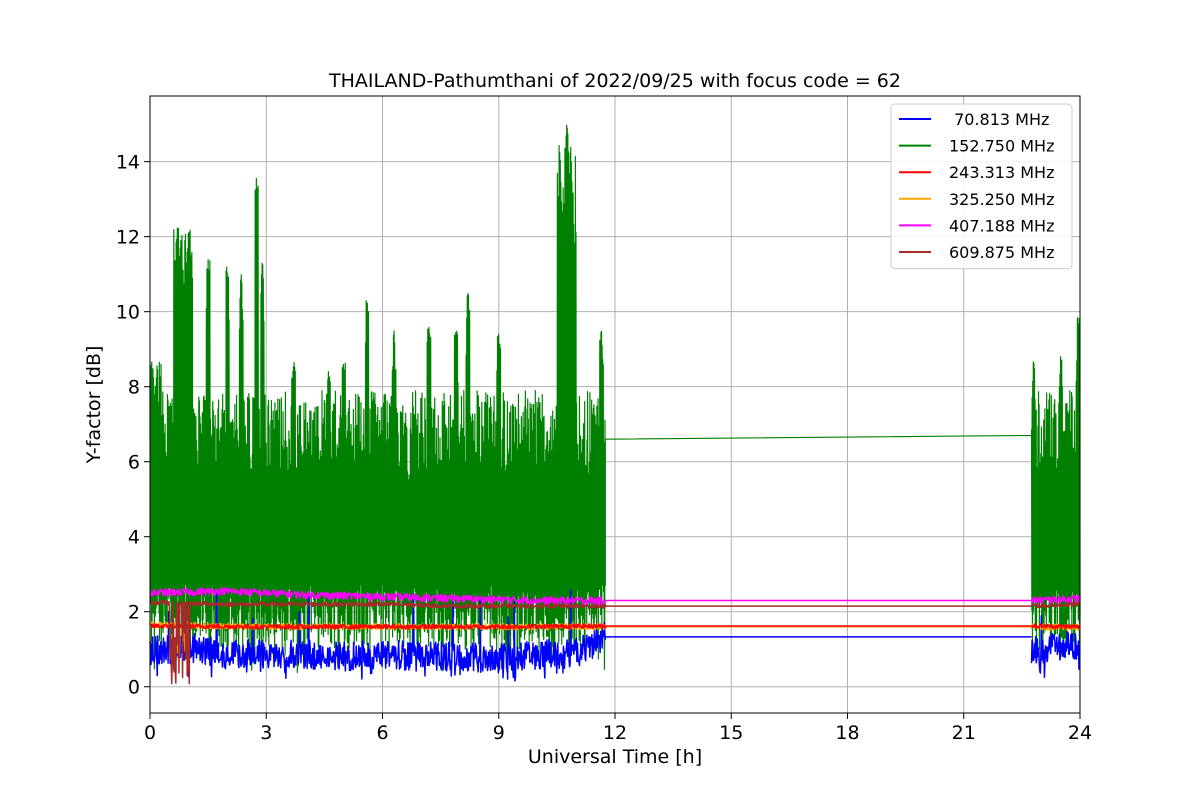 This screenshot has height=804, width=1200. Describe the element at coordinates (134, 613) in the screenshot. I see `y-tick-label: 2` at that location.